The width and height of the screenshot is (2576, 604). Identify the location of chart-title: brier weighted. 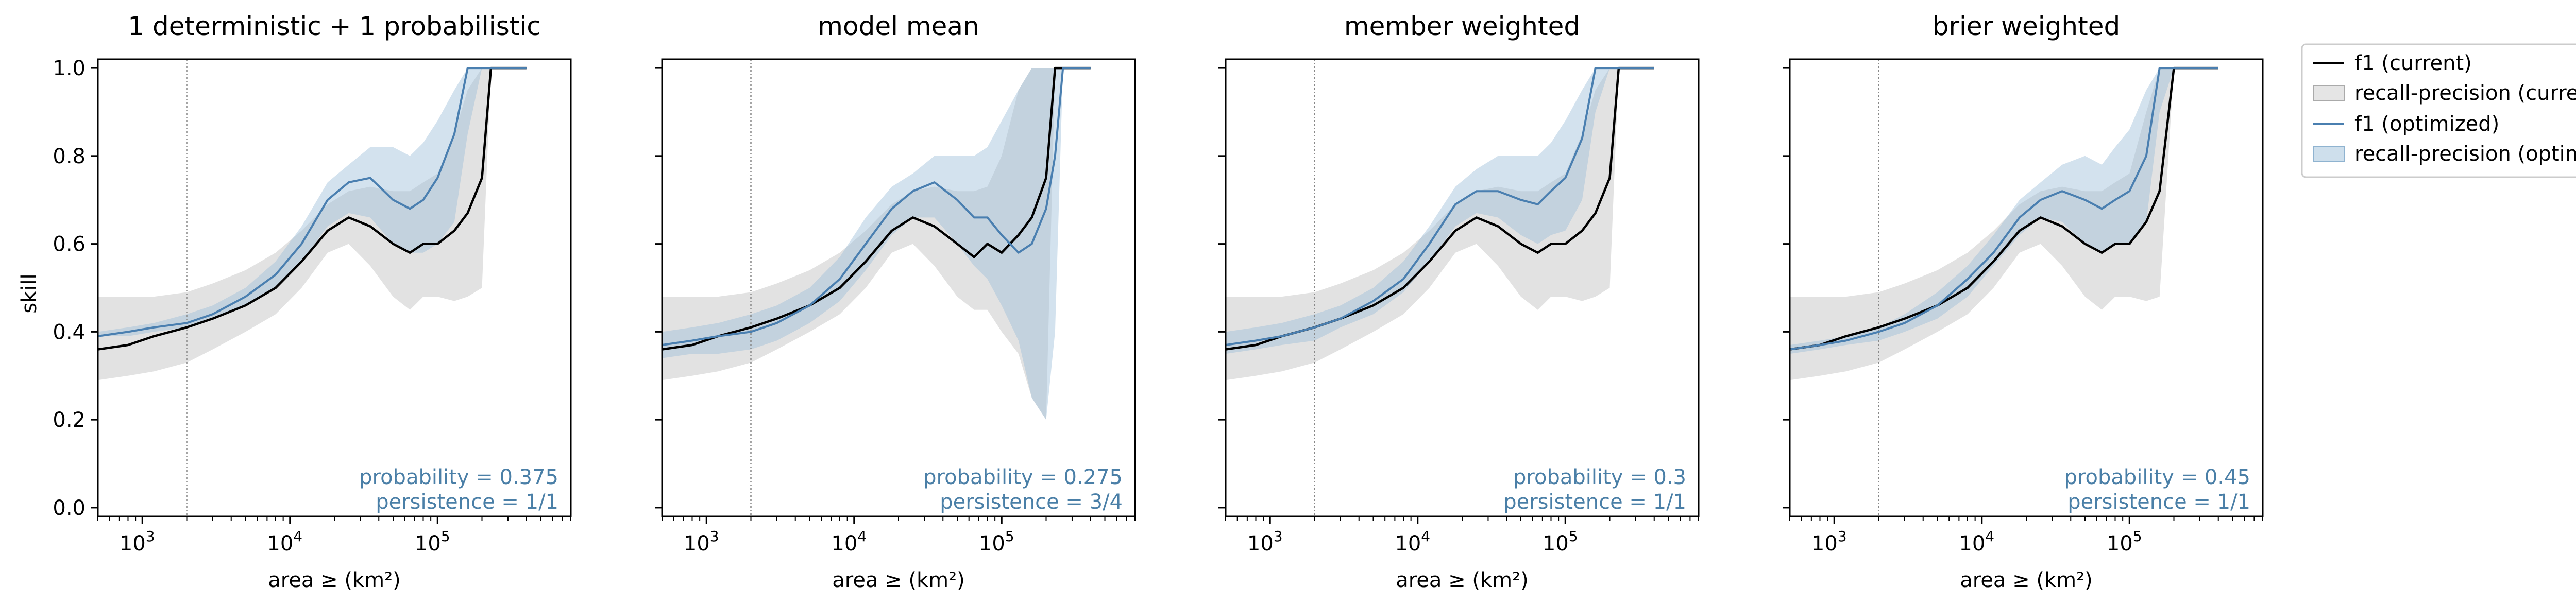
(2026, 26).